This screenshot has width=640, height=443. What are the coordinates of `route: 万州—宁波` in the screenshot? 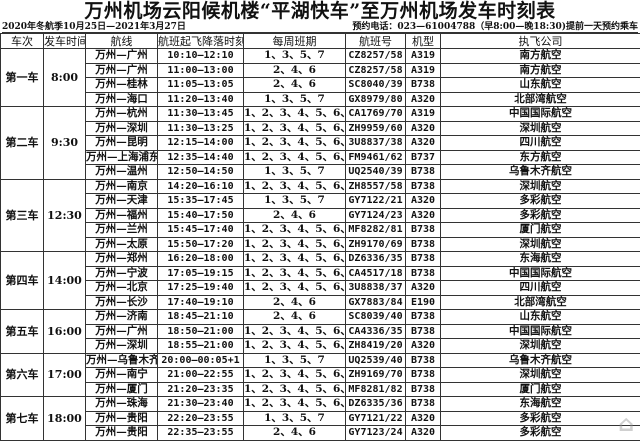 It's located at (121, 273).